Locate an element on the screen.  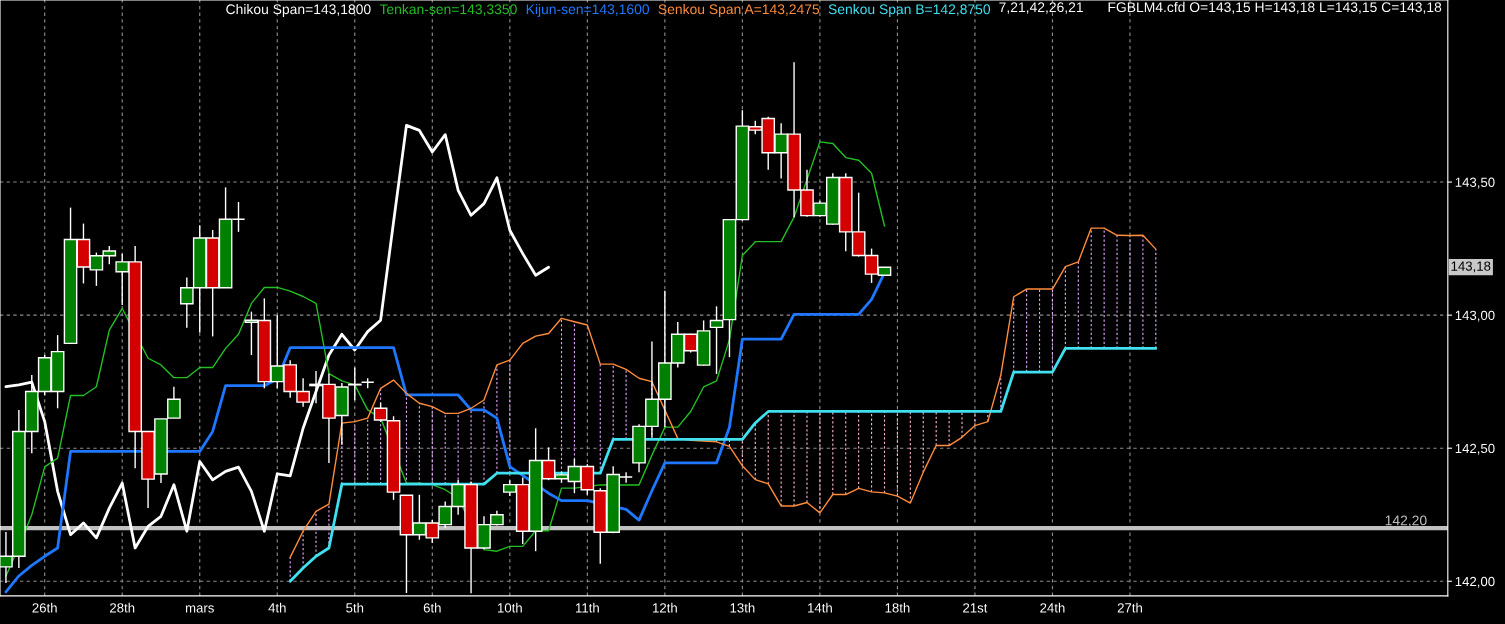
x-tick-label: 12th is located at coordinates (665, 607).